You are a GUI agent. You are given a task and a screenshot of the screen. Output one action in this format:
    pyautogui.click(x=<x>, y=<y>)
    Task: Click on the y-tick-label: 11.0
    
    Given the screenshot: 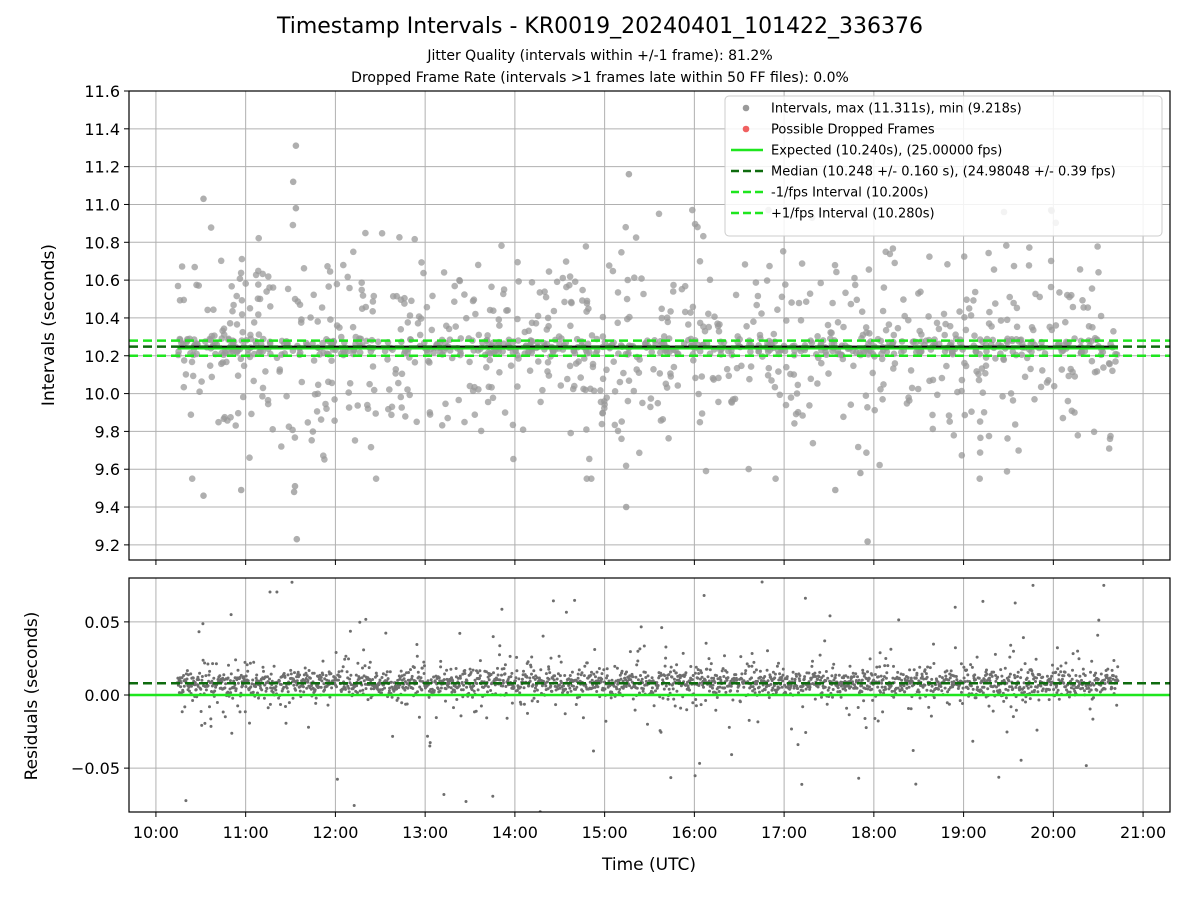 What is the action you would take?
    pyautogui.click(x=102, y=204)
    